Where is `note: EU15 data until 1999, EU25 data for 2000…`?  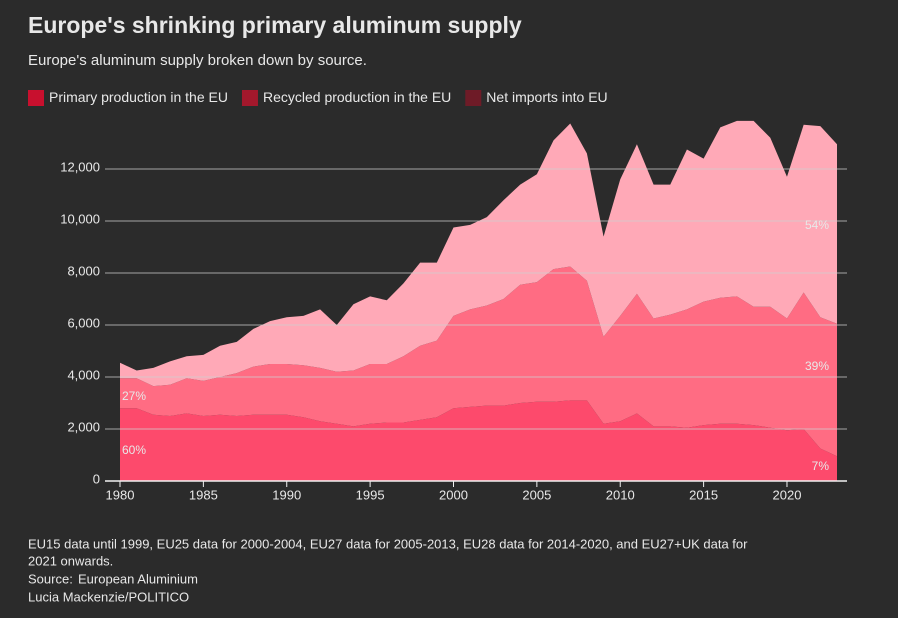
note: EU15 data until 1999, EU25 data for 2000… is located at coordinates (388, 543).